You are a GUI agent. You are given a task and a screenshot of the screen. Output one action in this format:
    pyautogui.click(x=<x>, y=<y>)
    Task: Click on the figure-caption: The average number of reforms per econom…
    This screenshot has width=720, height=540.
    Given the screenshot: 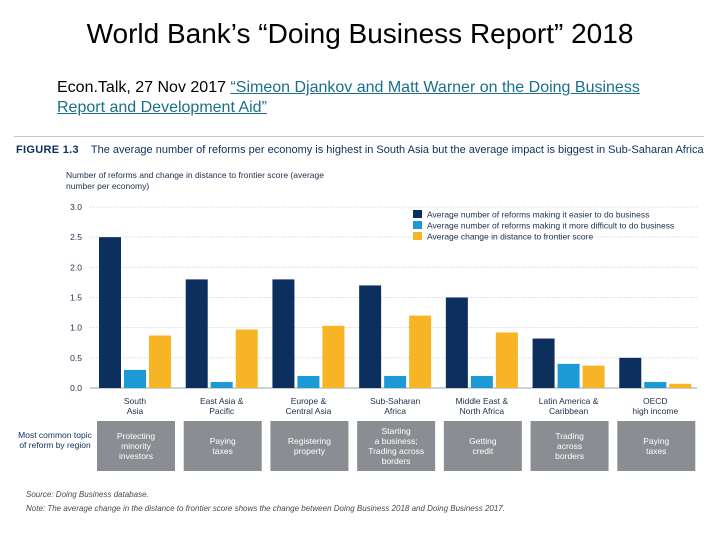 What is the action you would take?
    pyautogui.click(x=397, y=150)
    